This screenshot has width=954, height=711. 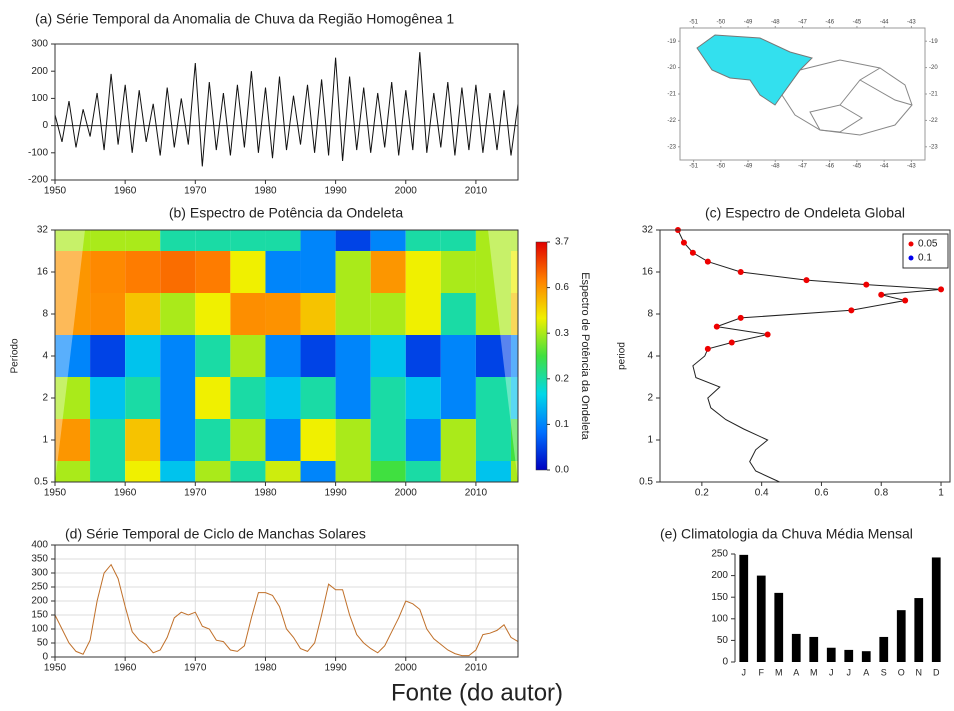 What do you see at coordinates (286, 610) in the screenshot?
I see `data-line` at bounding box center [286, 610].